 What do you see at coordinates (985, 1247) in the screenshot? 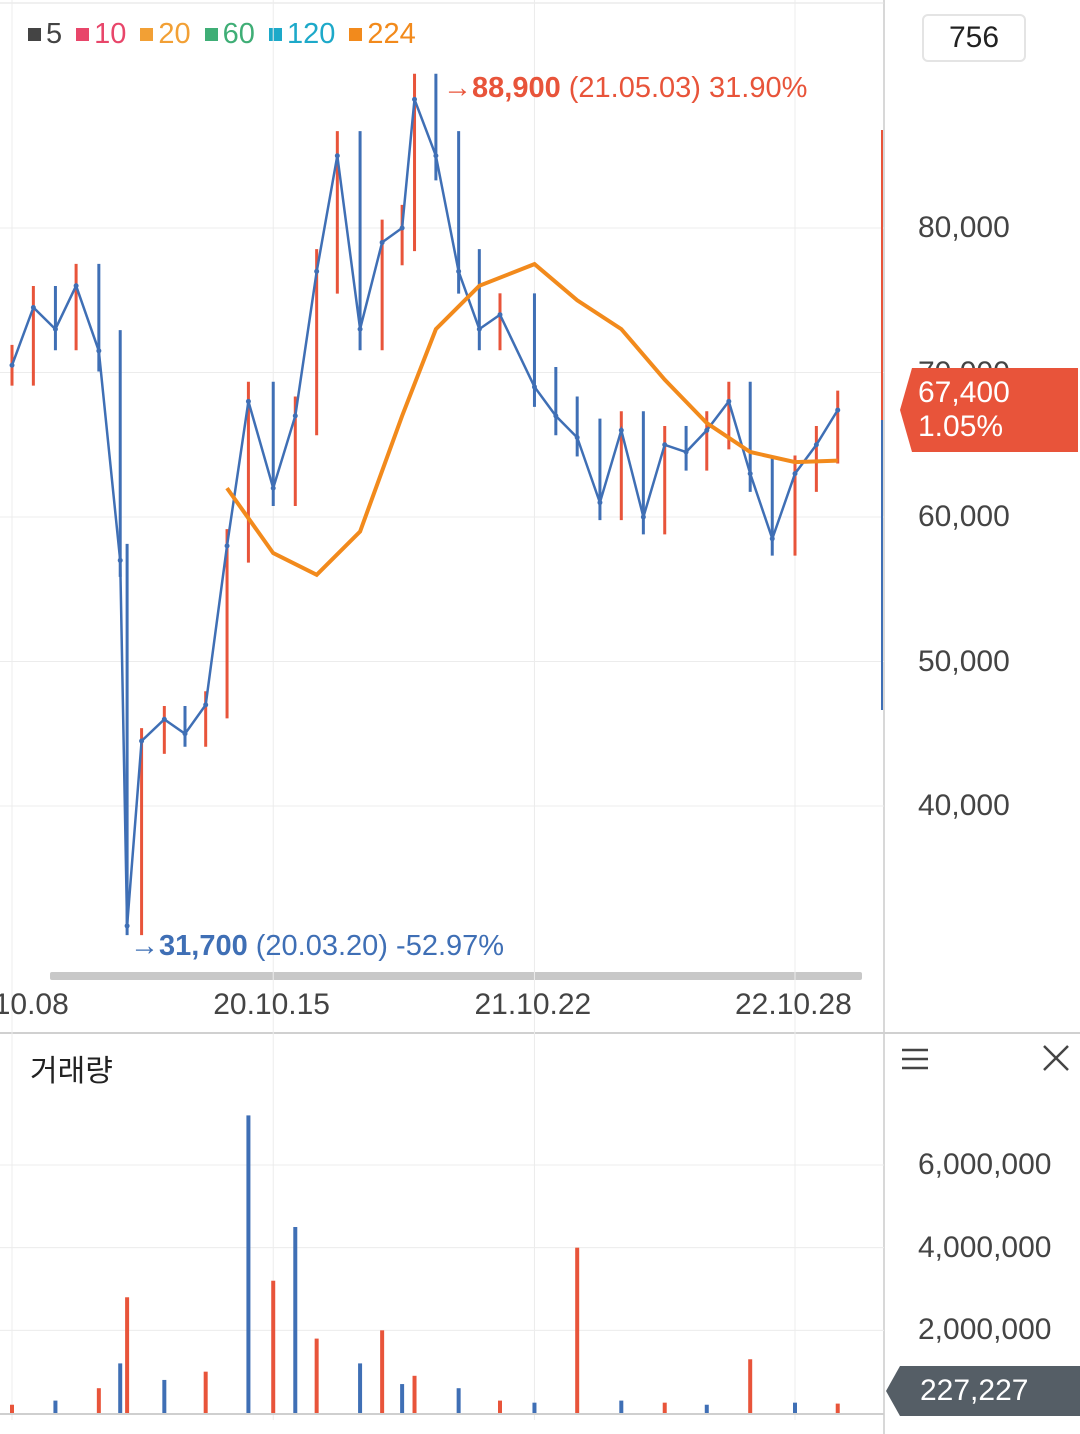
I see `volume-tick-label: 4,000,000` at bounding box center [985, 1247].